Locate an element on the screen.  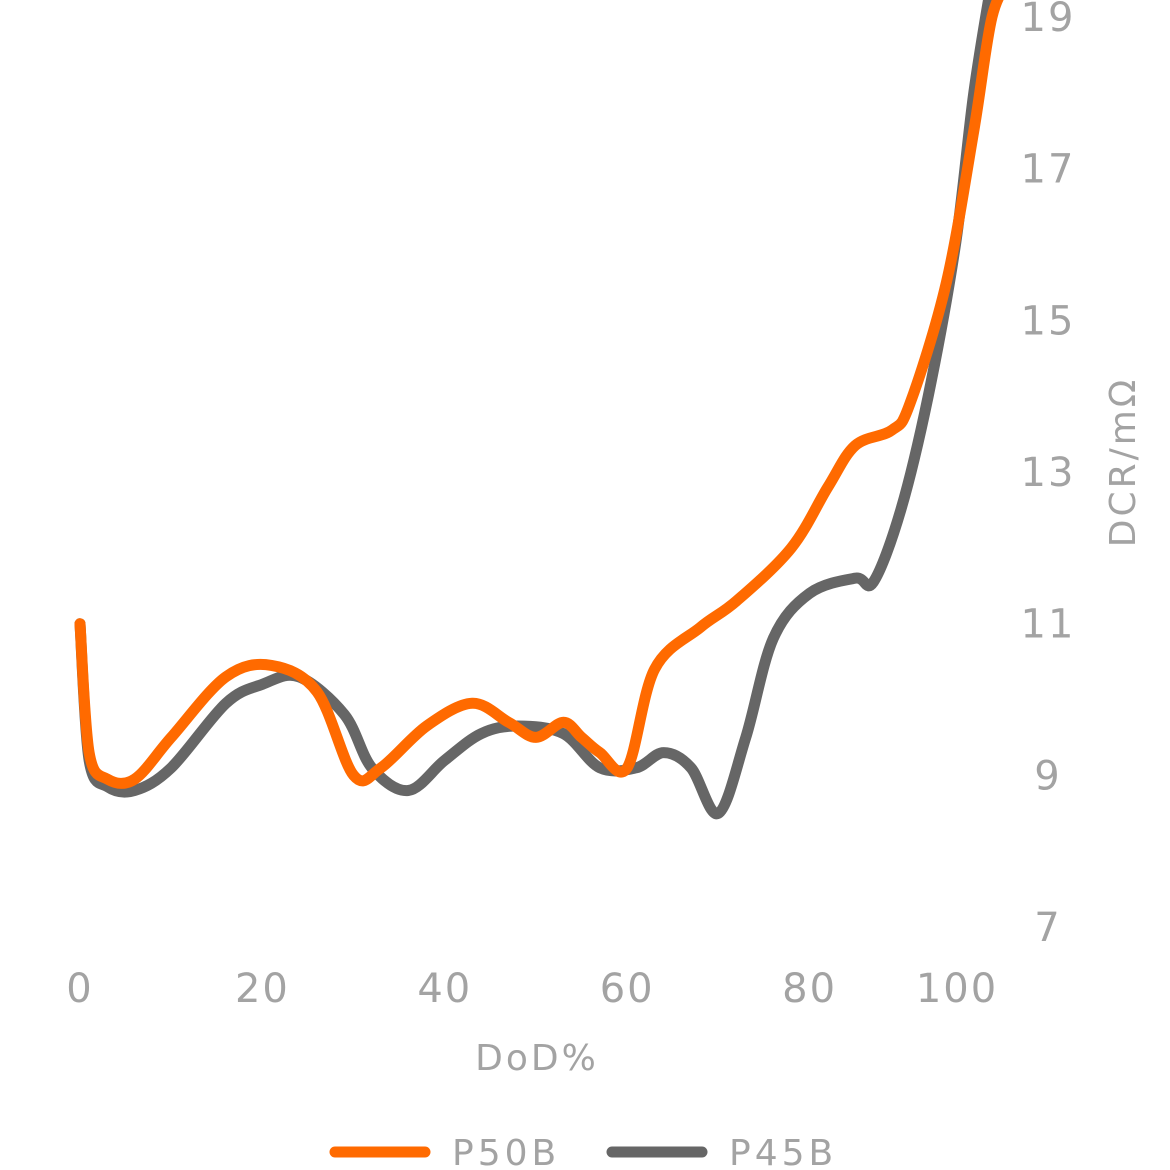
x-tick-label: 40 is located at coordinates (444, 989).